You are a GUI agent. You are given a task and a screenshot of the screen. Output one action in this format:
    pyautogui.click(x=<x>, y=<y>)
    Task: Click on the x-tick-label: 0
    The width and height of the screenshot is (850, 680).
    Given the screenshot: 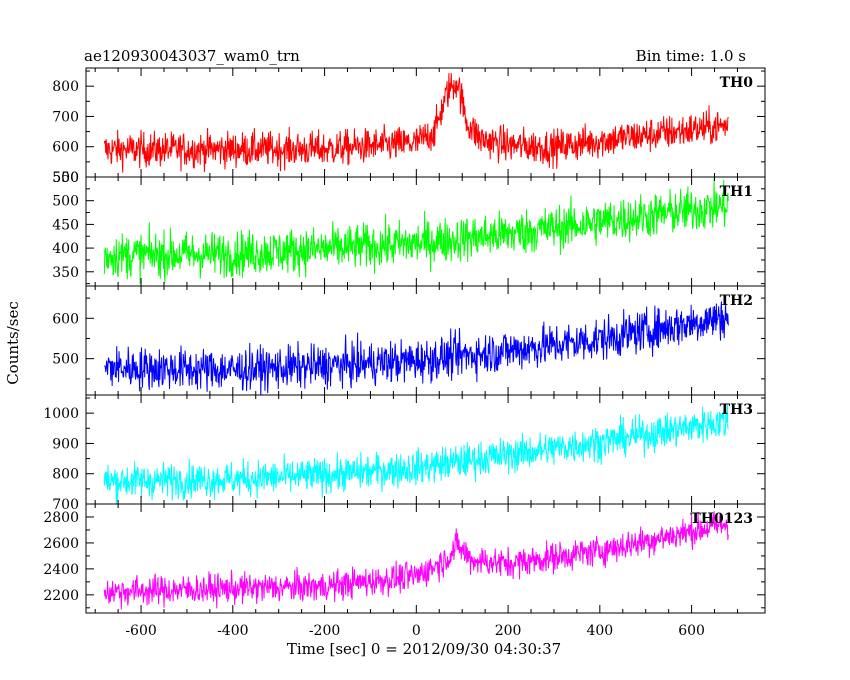 What is the action you would take?
    pyautogui.click(x=416, y=631)
    